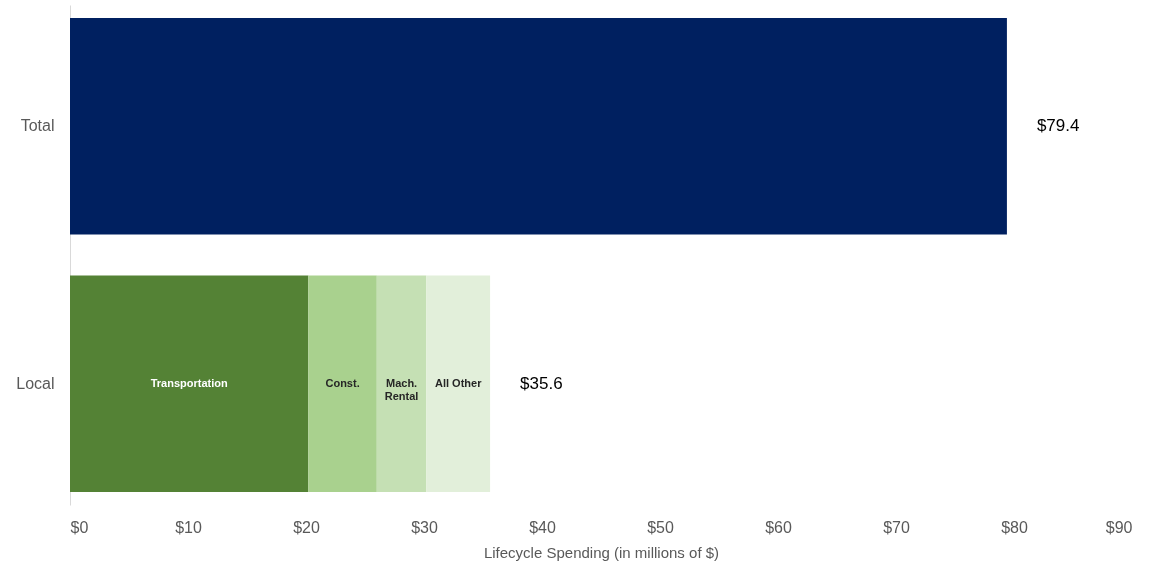 This screenshot has width=1157, height=572. What do you see at coordinates (401, 389) in the screenshot?
I see `series-label: Mach. Rental` at bounding box center [401, 389].